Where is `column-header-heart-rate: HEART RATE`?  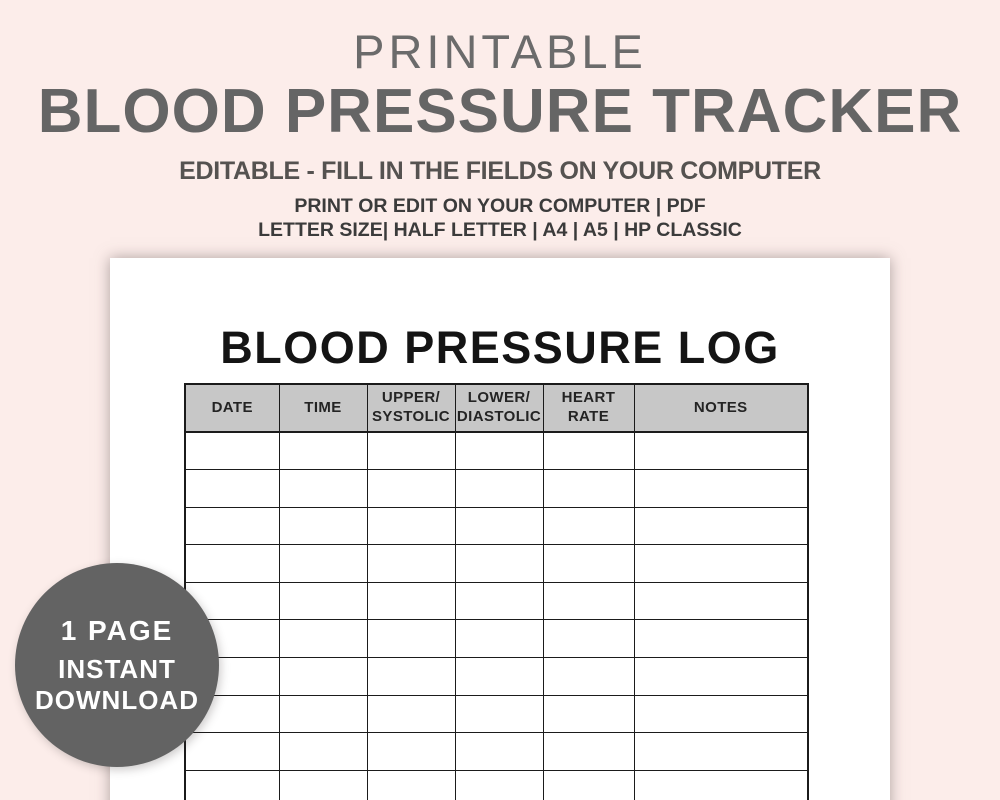 column-header-heart-rate: HEART RATE is located at coordinates (588, 408).